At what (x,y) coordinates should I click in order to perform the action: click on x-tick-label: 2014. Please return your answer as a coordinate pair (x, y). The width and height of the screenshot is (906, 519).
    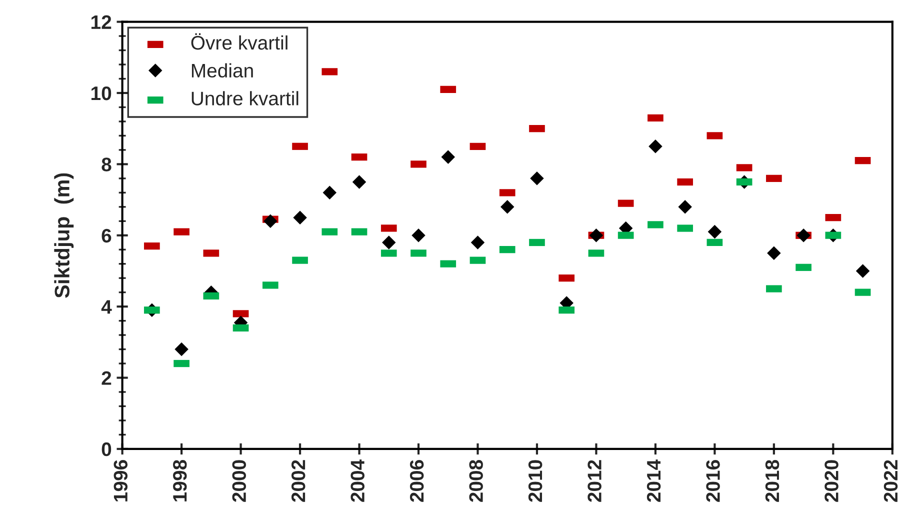
    Looking at the image, I should click on (653, 480).